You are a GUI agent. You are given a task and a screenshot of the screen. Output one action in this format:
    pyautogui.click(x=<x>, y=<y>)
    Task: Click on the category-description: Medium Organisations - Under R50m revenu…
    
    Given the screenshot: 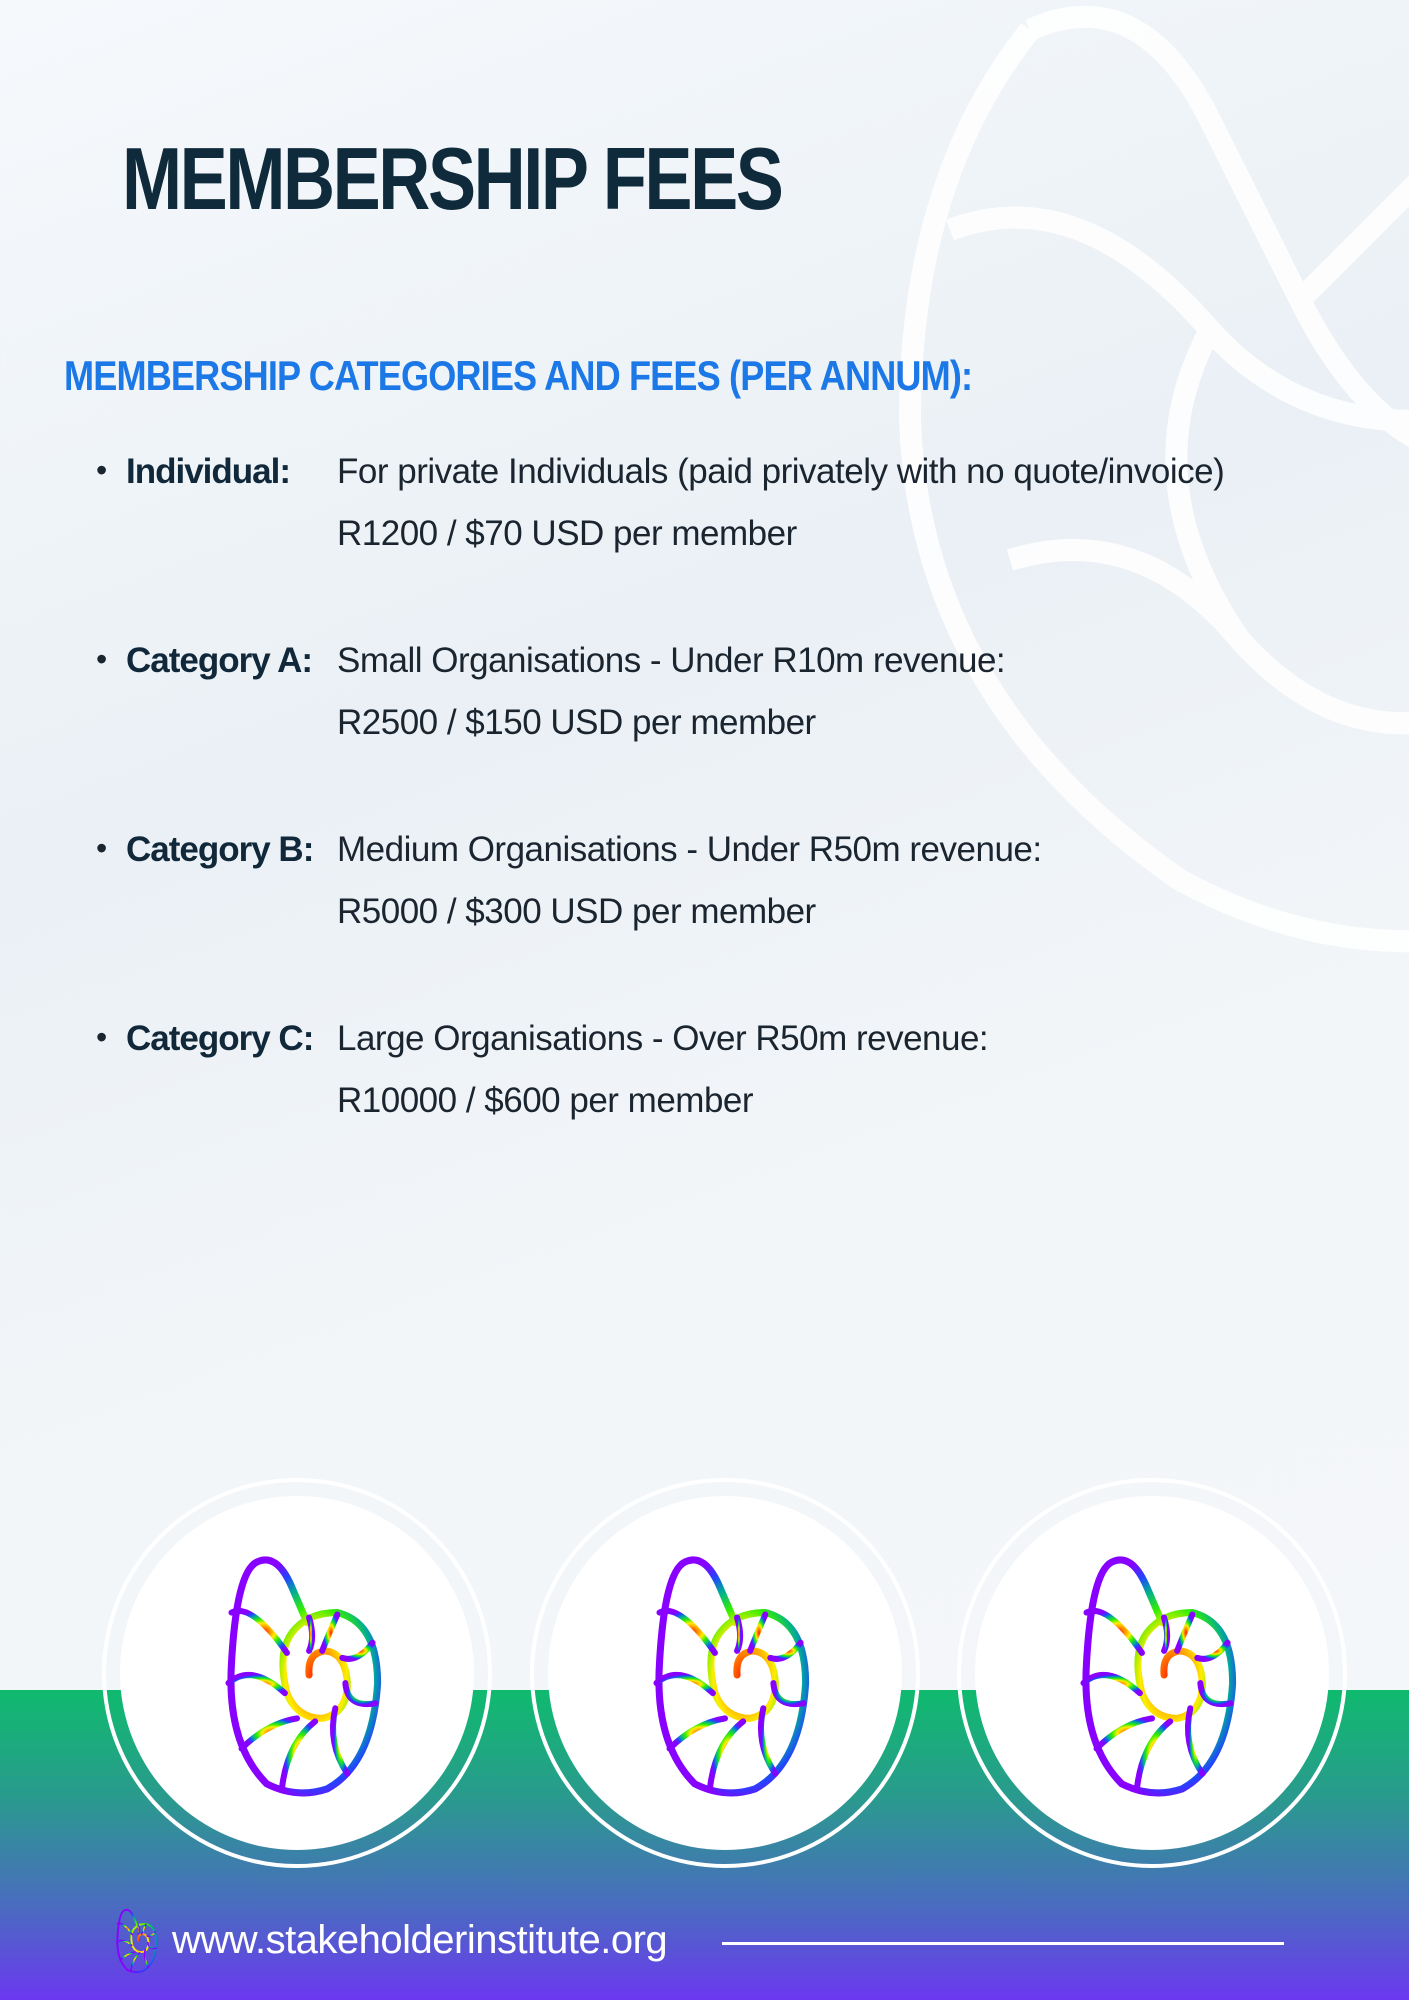 What is the action you would take?
    pyautogui.click(x=689, y=849)
    